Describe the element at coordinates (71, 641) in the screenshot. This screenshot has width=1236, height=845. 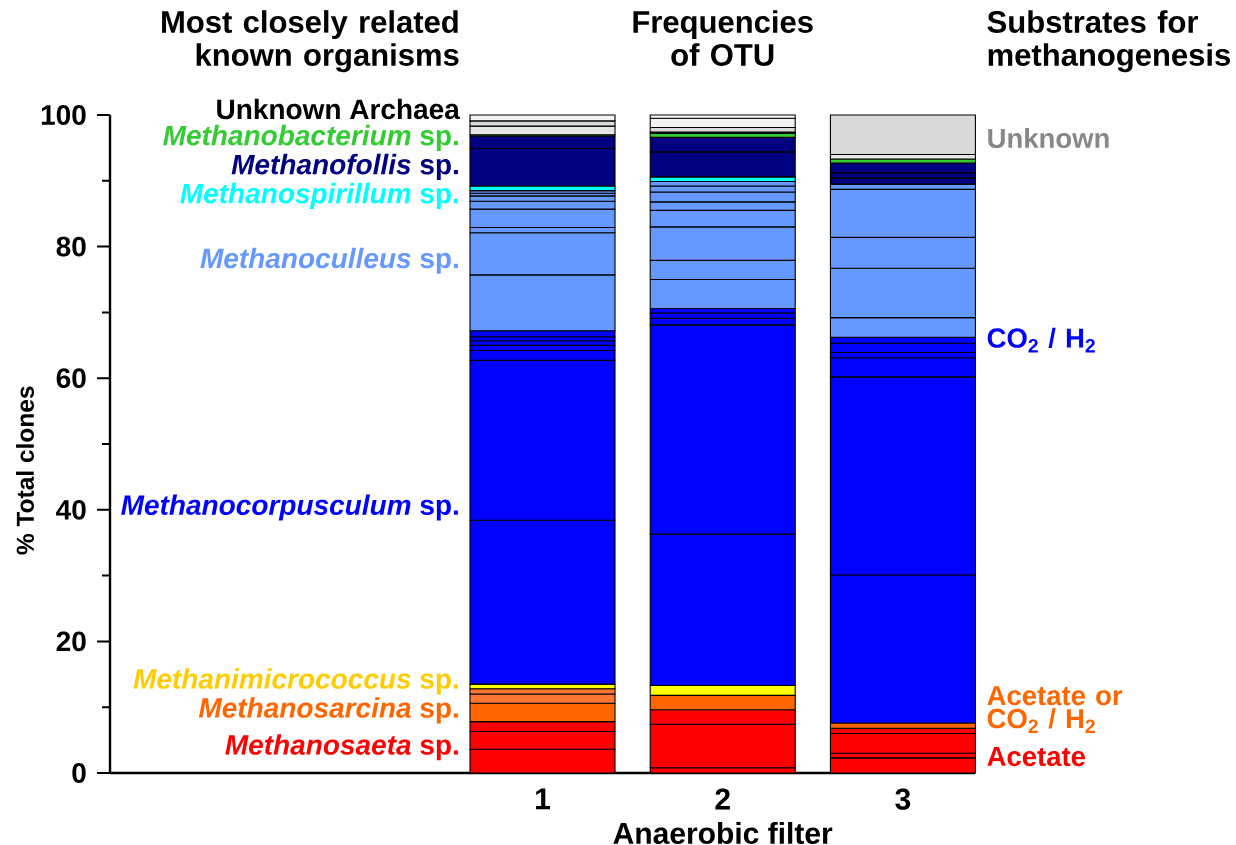
I see `y-tick-label: 20` at that location.